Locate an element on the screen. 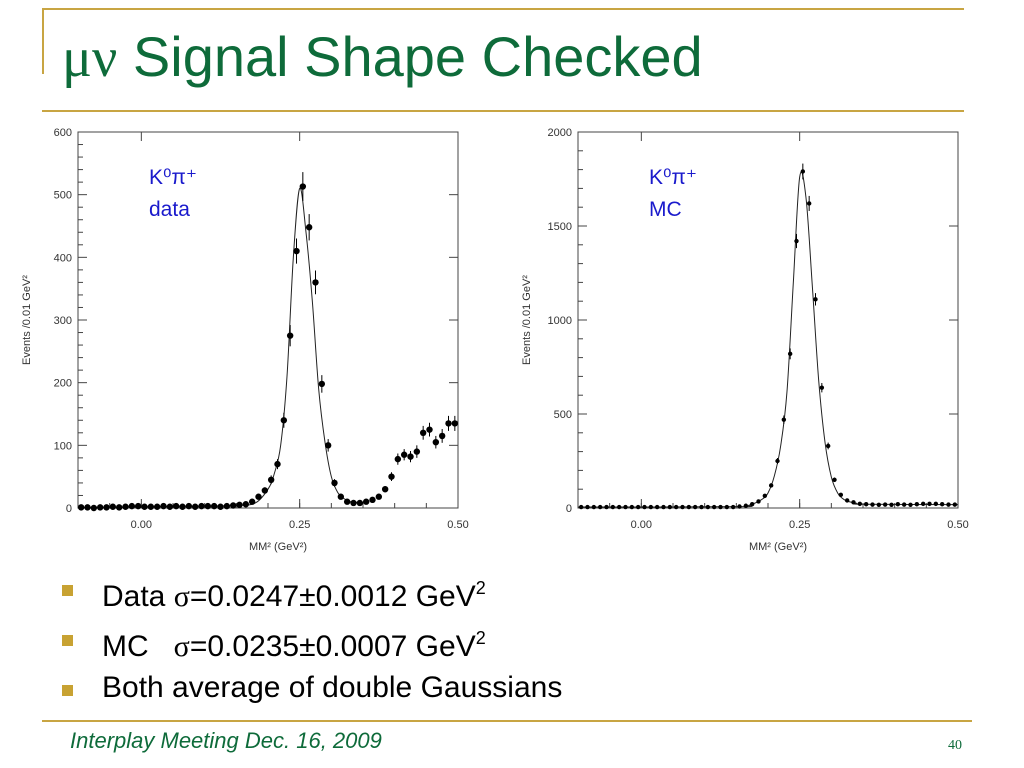 This screenshot has height=768, width=1024. title-frame-top is located at coordinates (503, 9).